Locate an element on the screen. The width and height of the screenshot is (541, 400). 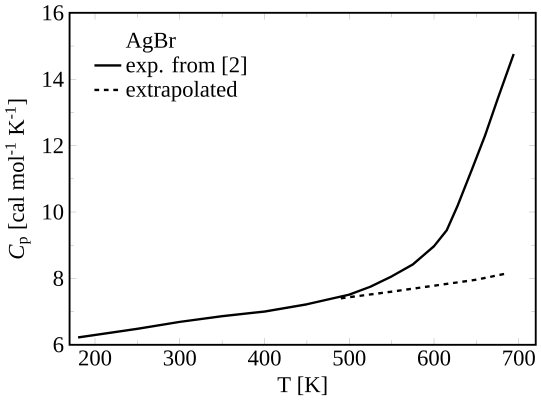
y-tick-label: 6 is located at coordinates (59, 344).